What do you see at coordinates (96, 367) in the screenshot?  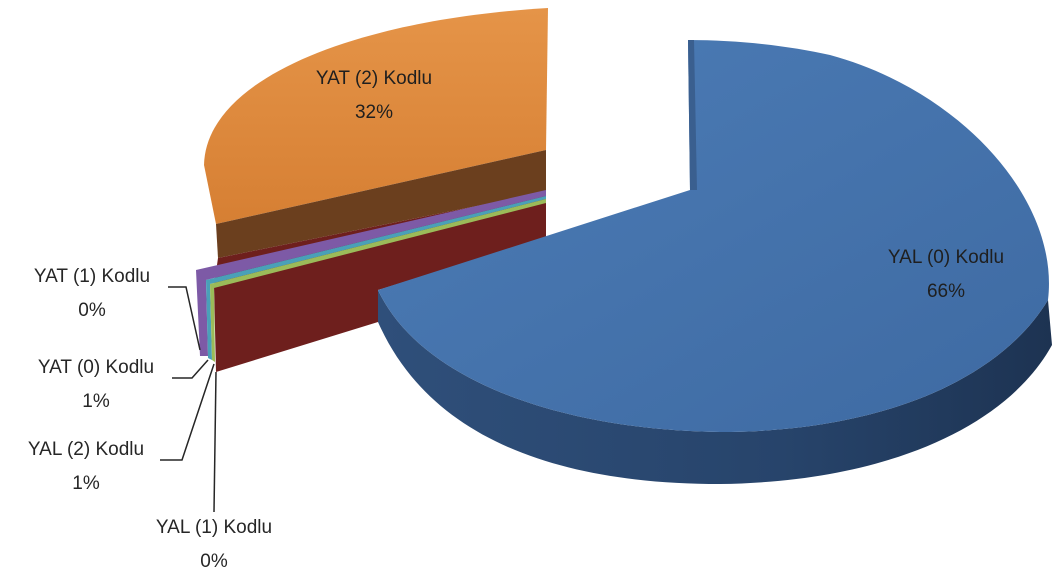 I see `label-yat-0-name: YAT (0) Kodlu` at bounding box center [96, 367].